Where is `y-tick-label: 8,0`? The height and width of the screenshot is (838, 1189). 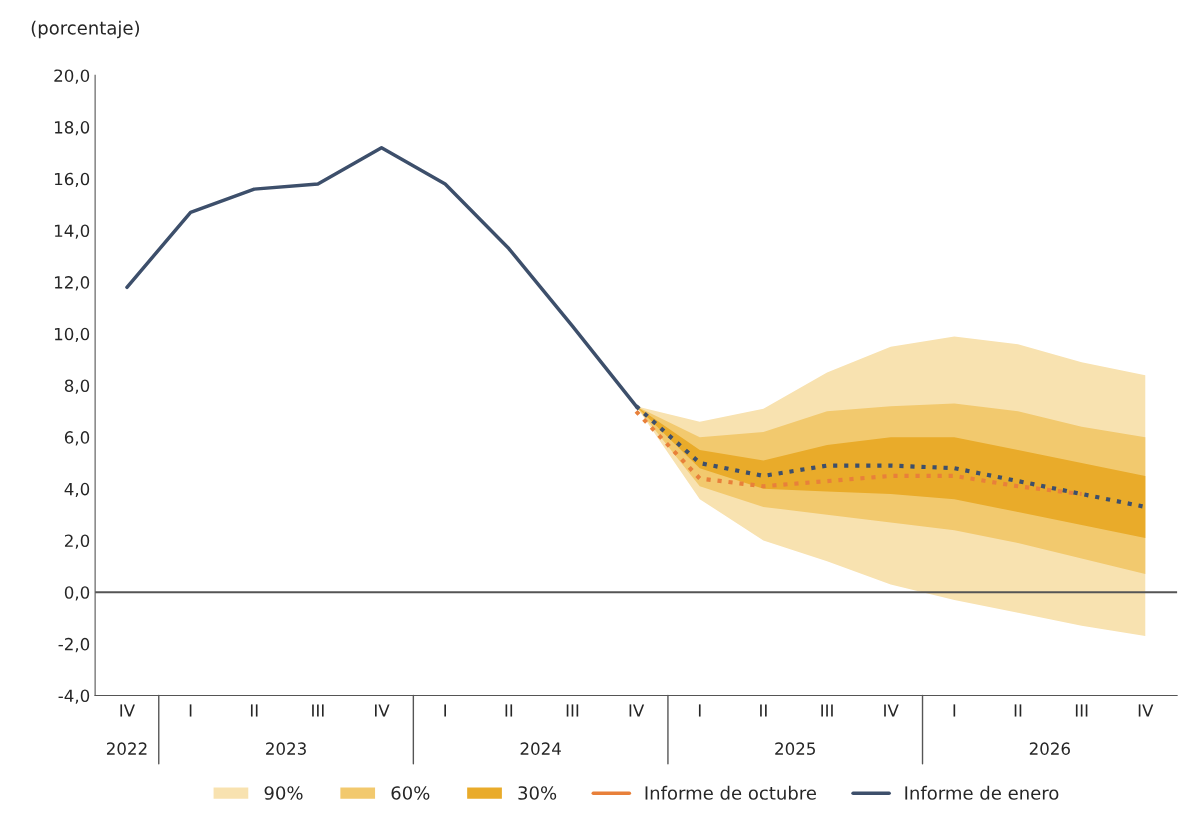 y-tick-label: 8,0 is located at coordinates (77, 386).